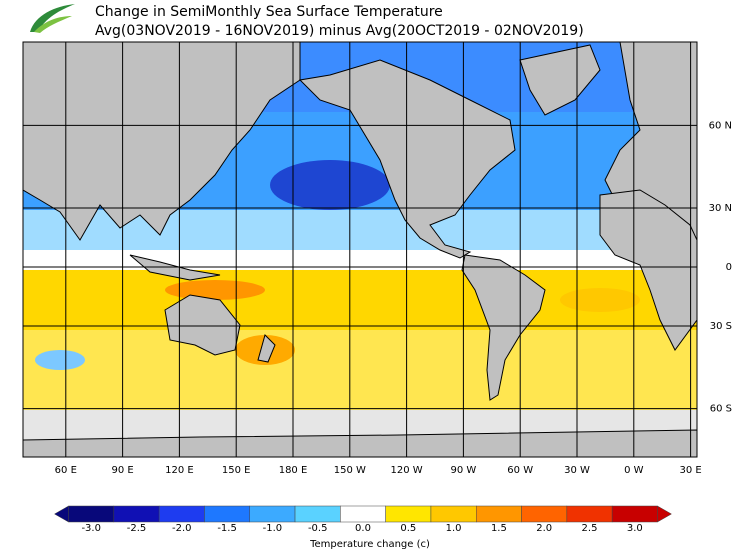  I want to click on colorbar-tick-label: -1.5, so click(227, 528).